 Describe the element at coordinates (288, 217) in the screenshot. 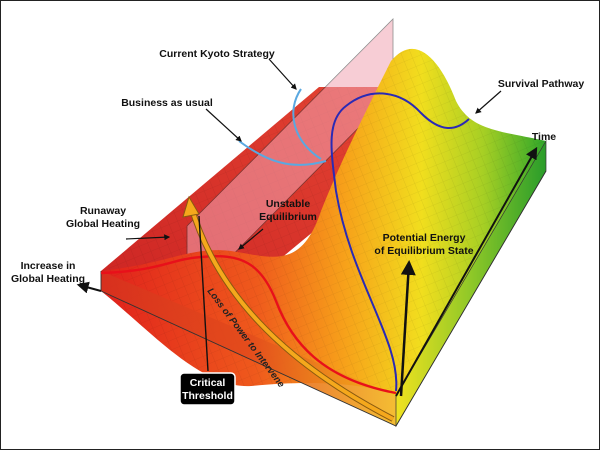

I see `unstable-label-2: Equilibrium` at that location.